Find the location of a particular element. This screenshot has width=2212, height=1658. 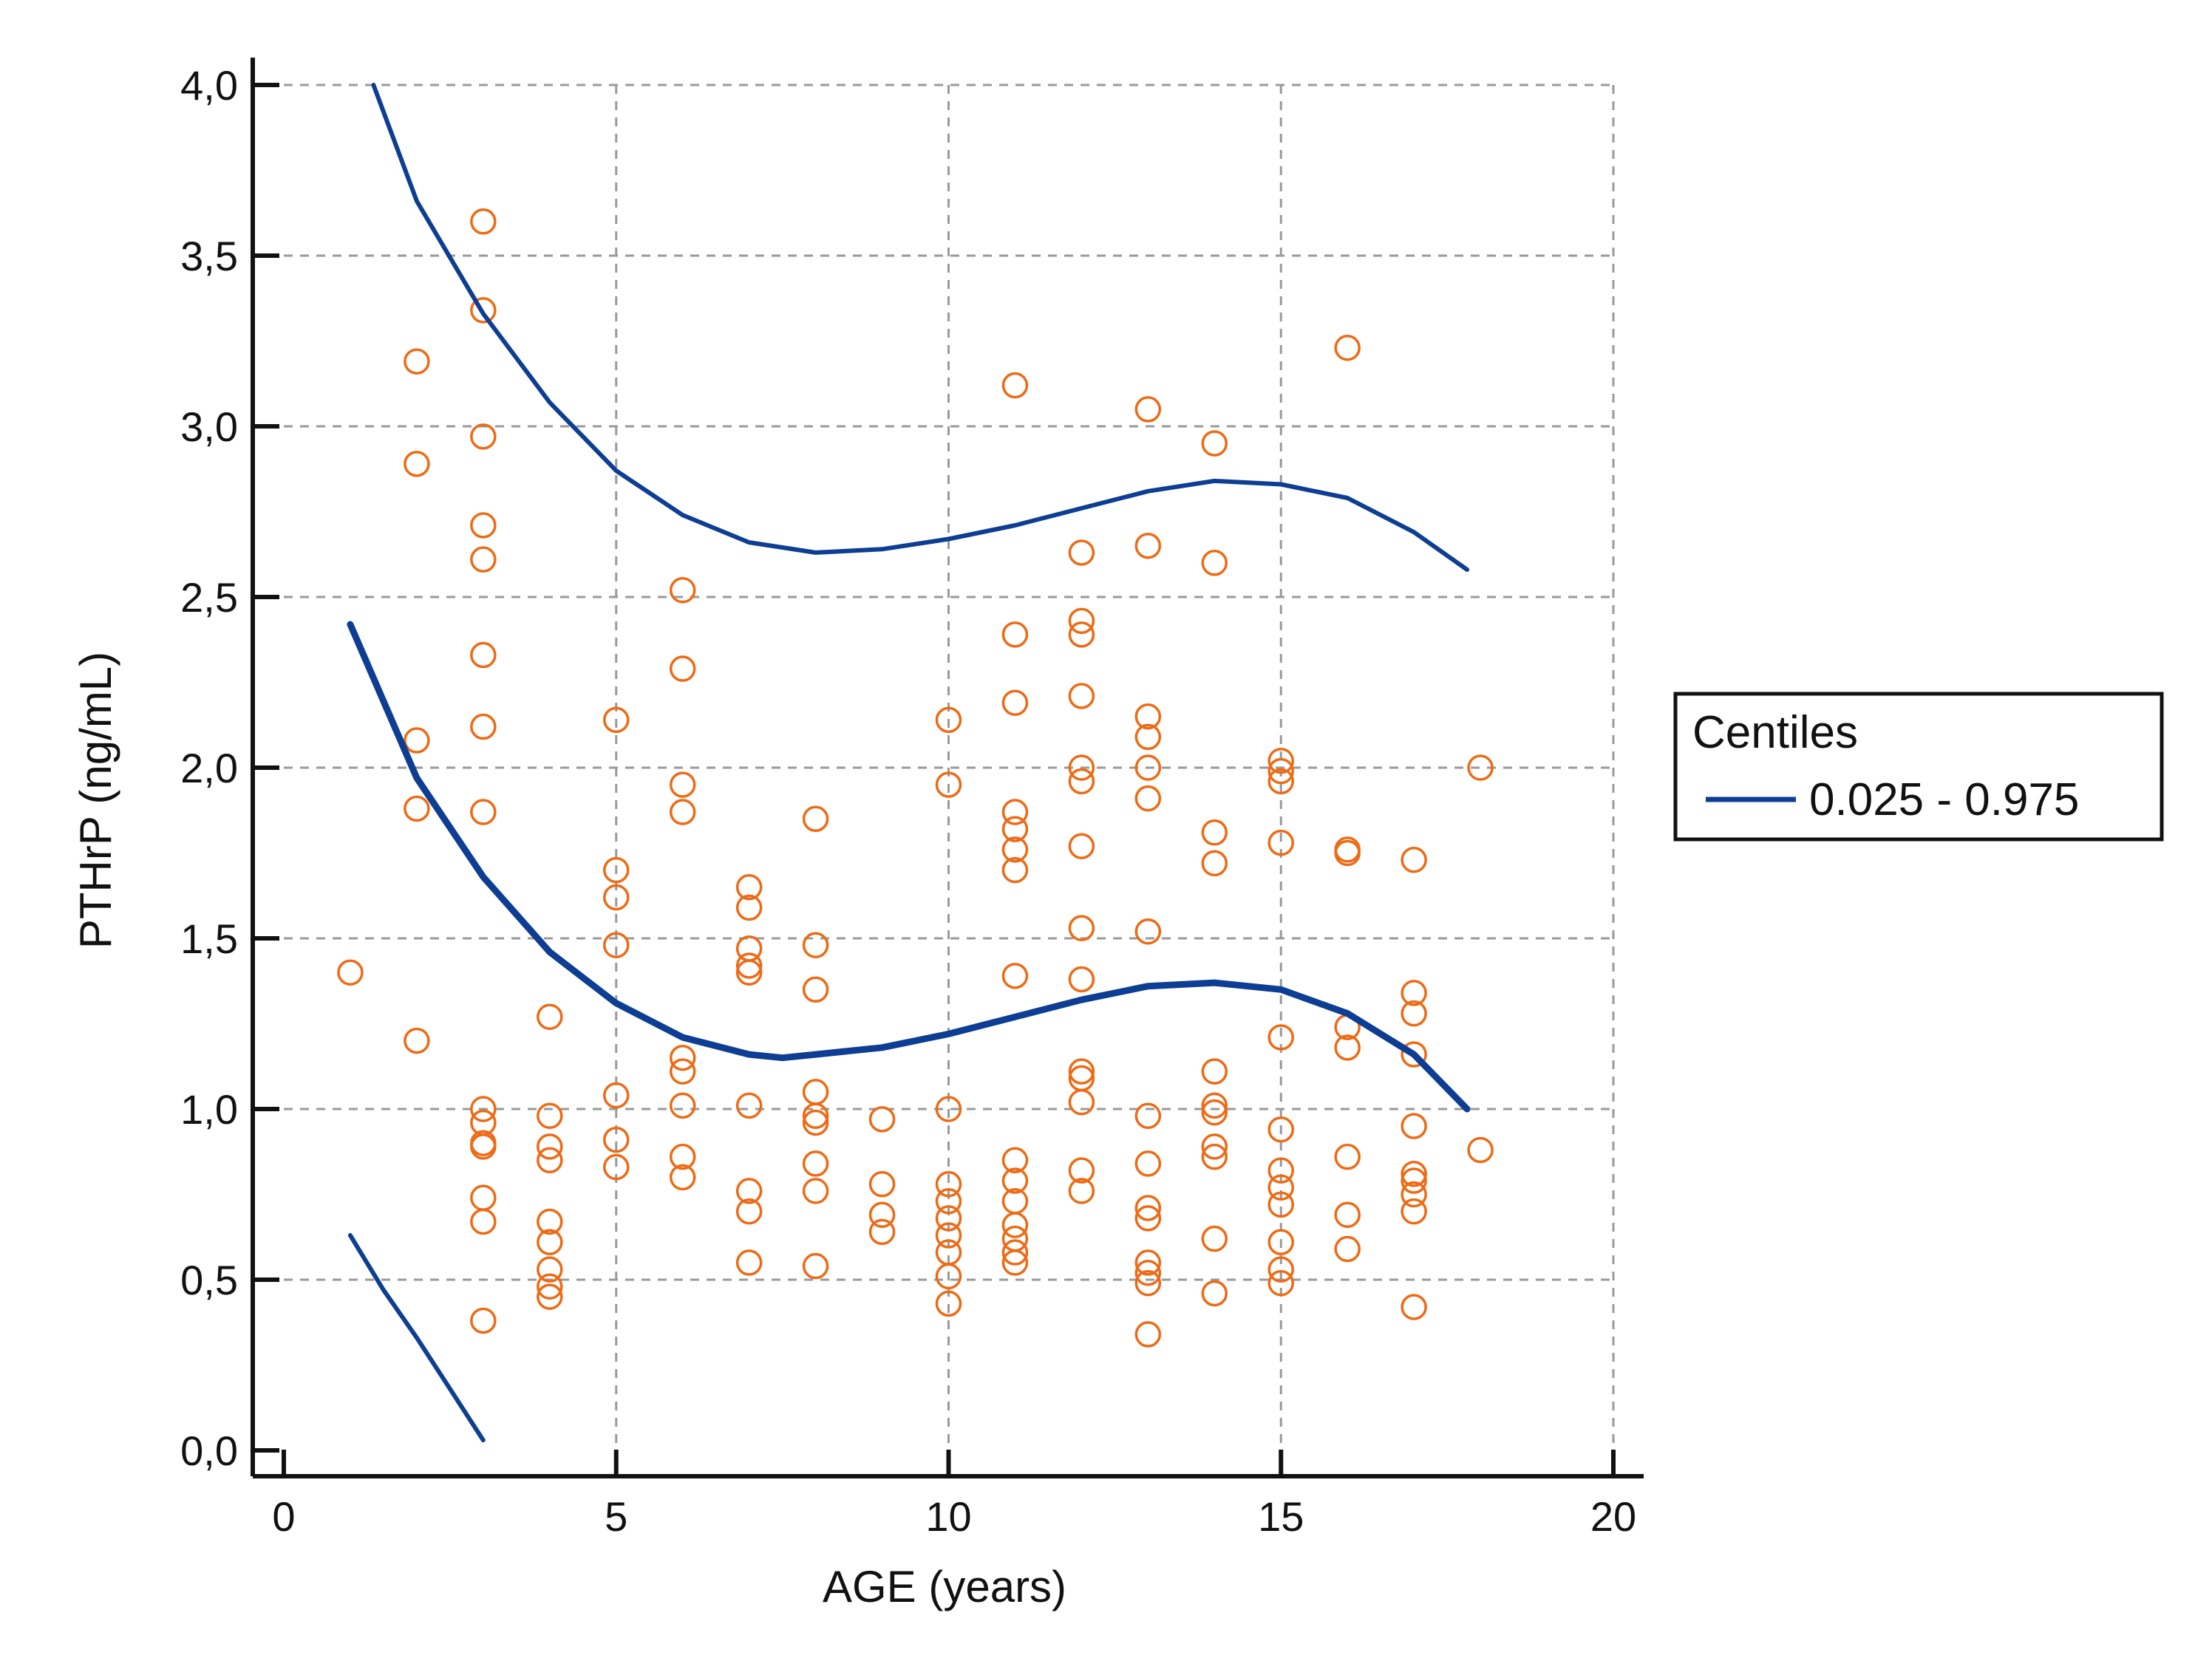

x-axis-title: AGE (years) is located at coordinates (944, 1586).